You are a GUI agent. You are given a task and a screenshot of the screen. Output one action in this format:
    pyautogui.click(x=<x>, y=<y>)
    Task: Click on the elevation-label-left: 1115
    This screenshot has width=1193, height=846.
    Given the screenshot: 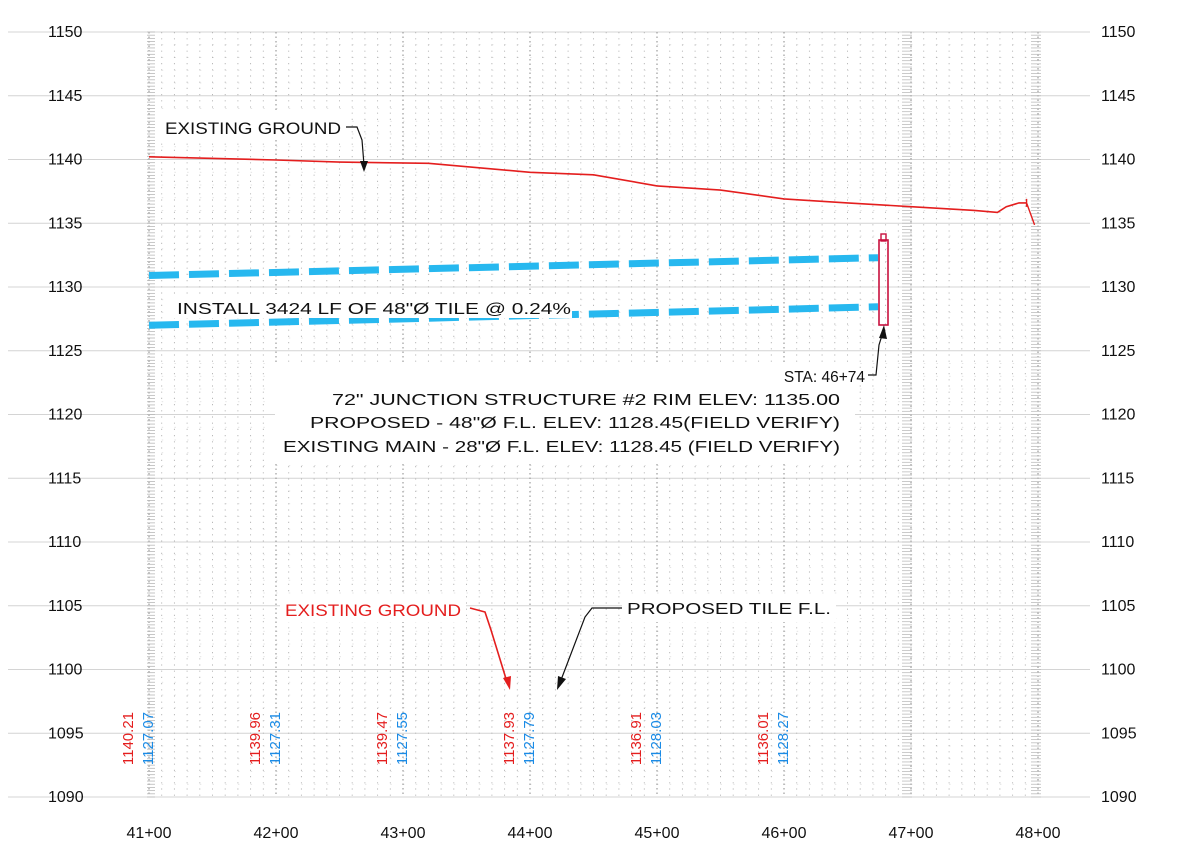 What is the action you would take?
    pyautogui.click(x=64, y=478)
    